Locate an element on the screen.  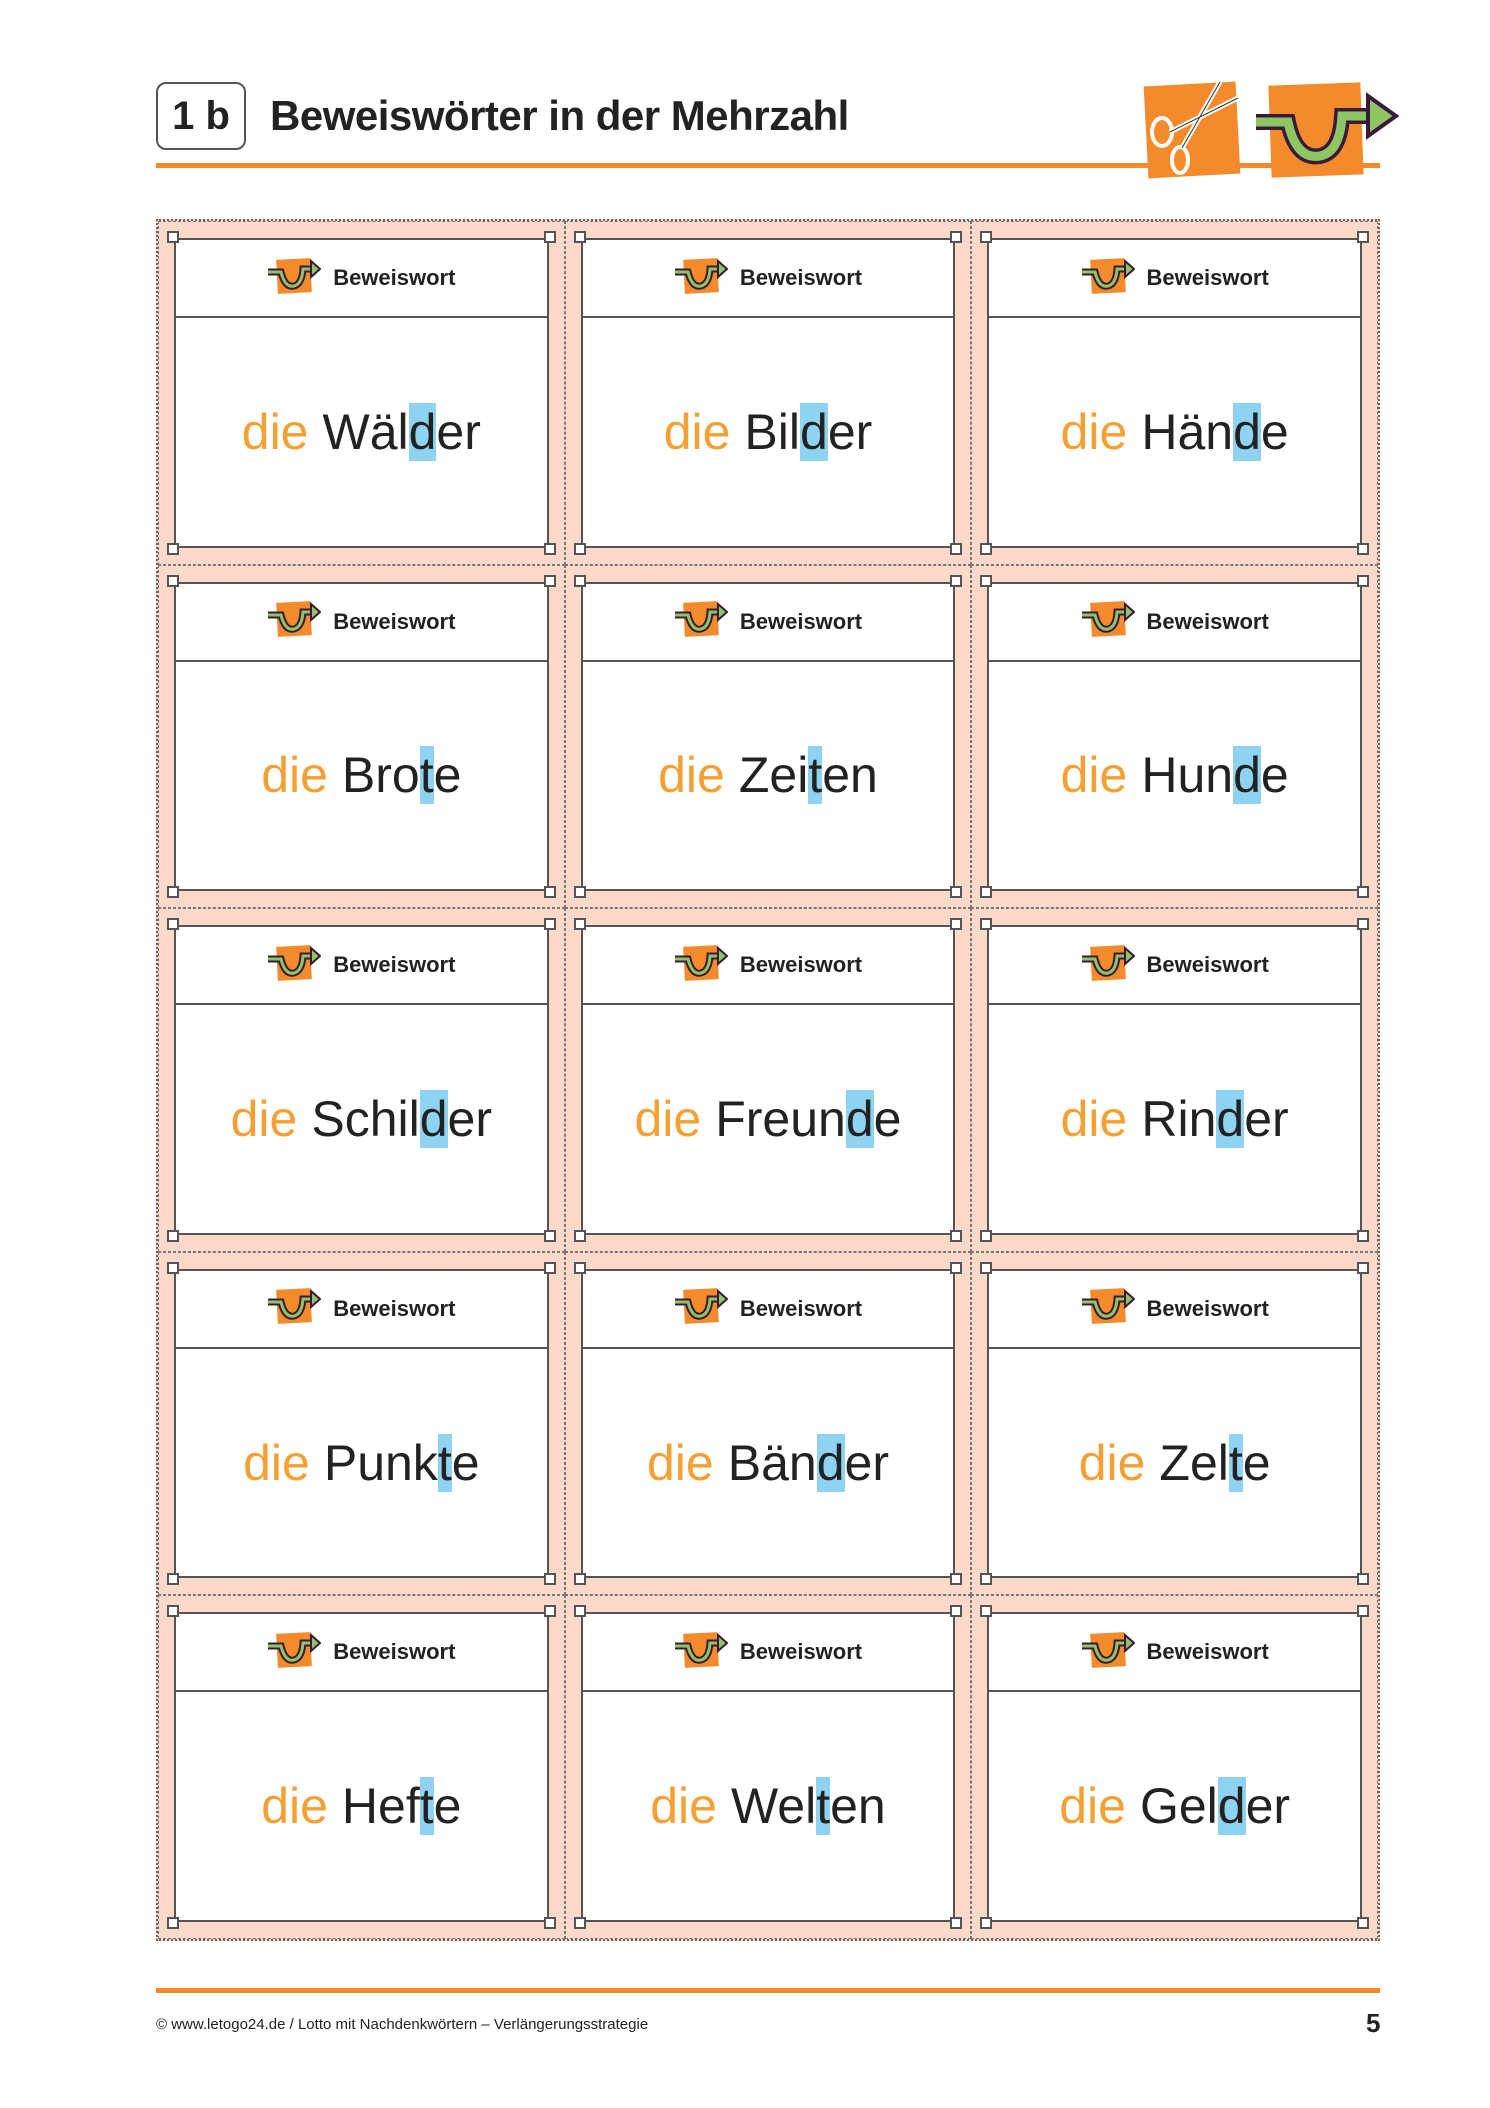
word-start: Bil is located at coordinates (772, 431).